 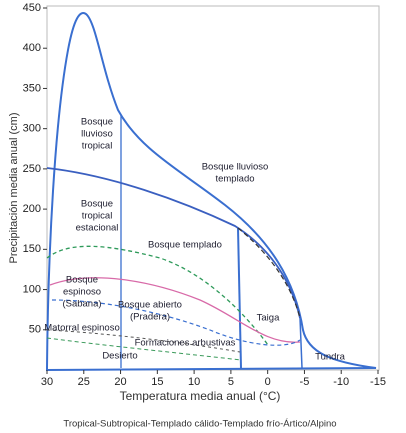 I want to click on y-tick-label: 250, so click(x=32, y=169).